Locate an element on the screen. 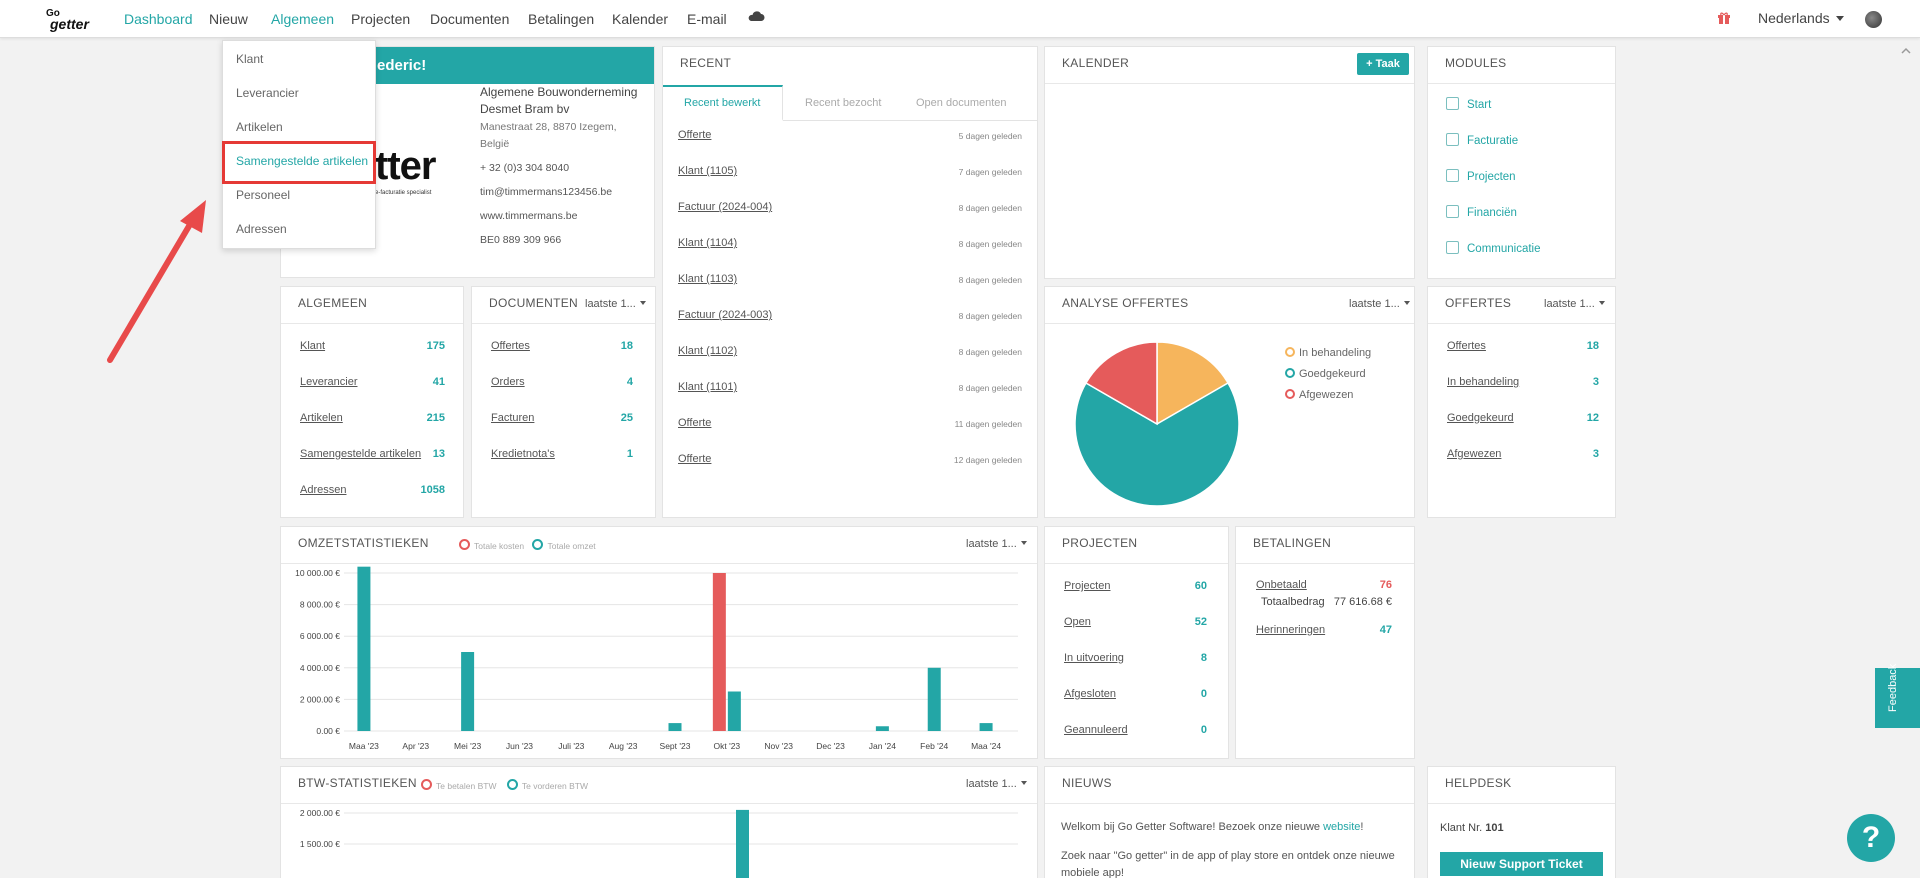 Image resolution: width=1920 pixels, height=878 pixels. betalingen-total-value: 77 616.68 € is located at coordinates (1362, 602).